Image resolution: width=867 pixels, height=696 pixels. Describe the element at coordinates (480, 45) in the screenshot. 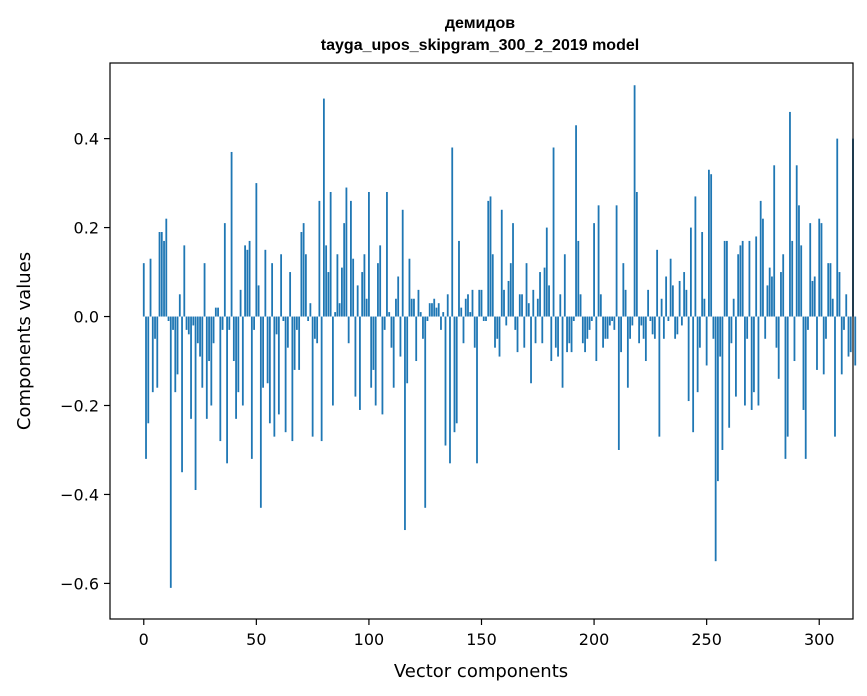

I see `chart-subtitle: tayga_upos_skipgram_300_2_2019 model` at that location.